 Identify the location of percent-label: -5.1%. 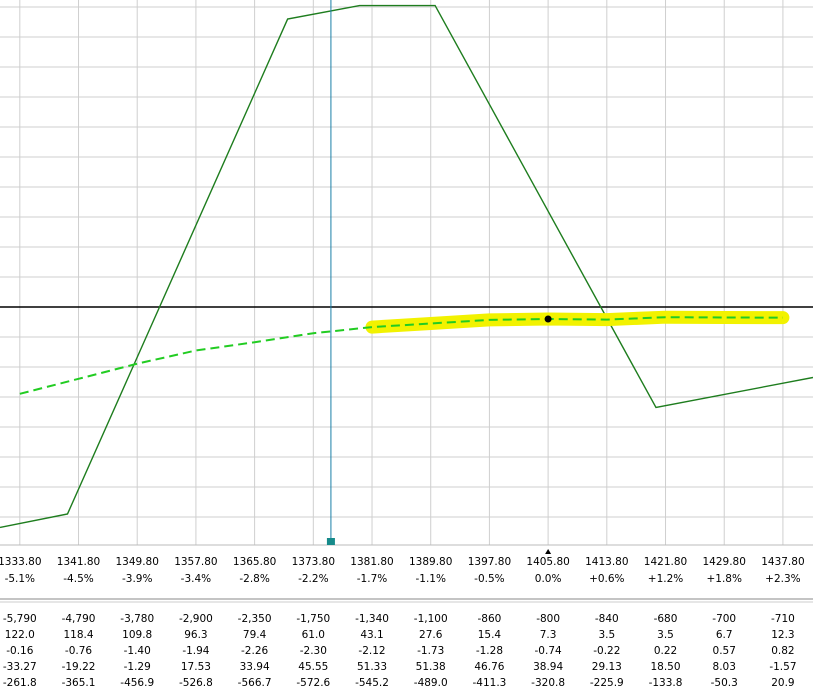
(20, 579).